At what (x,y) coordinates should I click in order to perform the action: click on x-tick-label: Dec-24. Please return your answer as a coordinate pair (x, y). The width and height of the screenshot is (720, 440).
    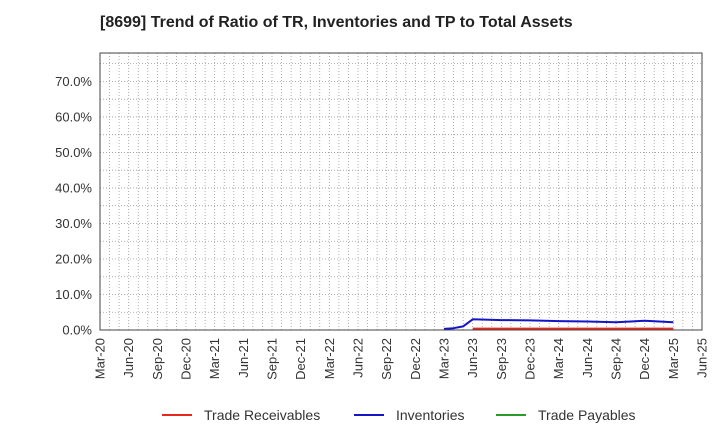
    Looking at the image, I should click on (644, 359).